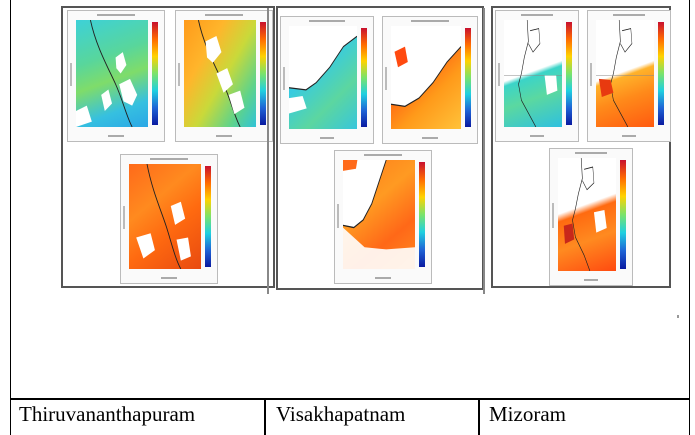 This screenshot has width=695, height=435. Describe the element at coordinates (341, 414) in the screenshot. I see `label-visakhapatnam: Visakhapatnam` at that location.